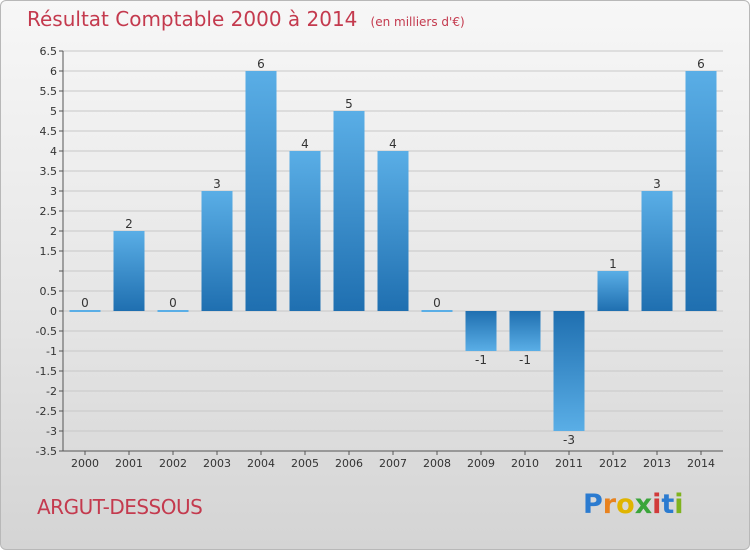 The image size is (750, 550). Describe the element at coordinates (53, 71) in the screenshot. I see `y-tick-label: 6` at that location.